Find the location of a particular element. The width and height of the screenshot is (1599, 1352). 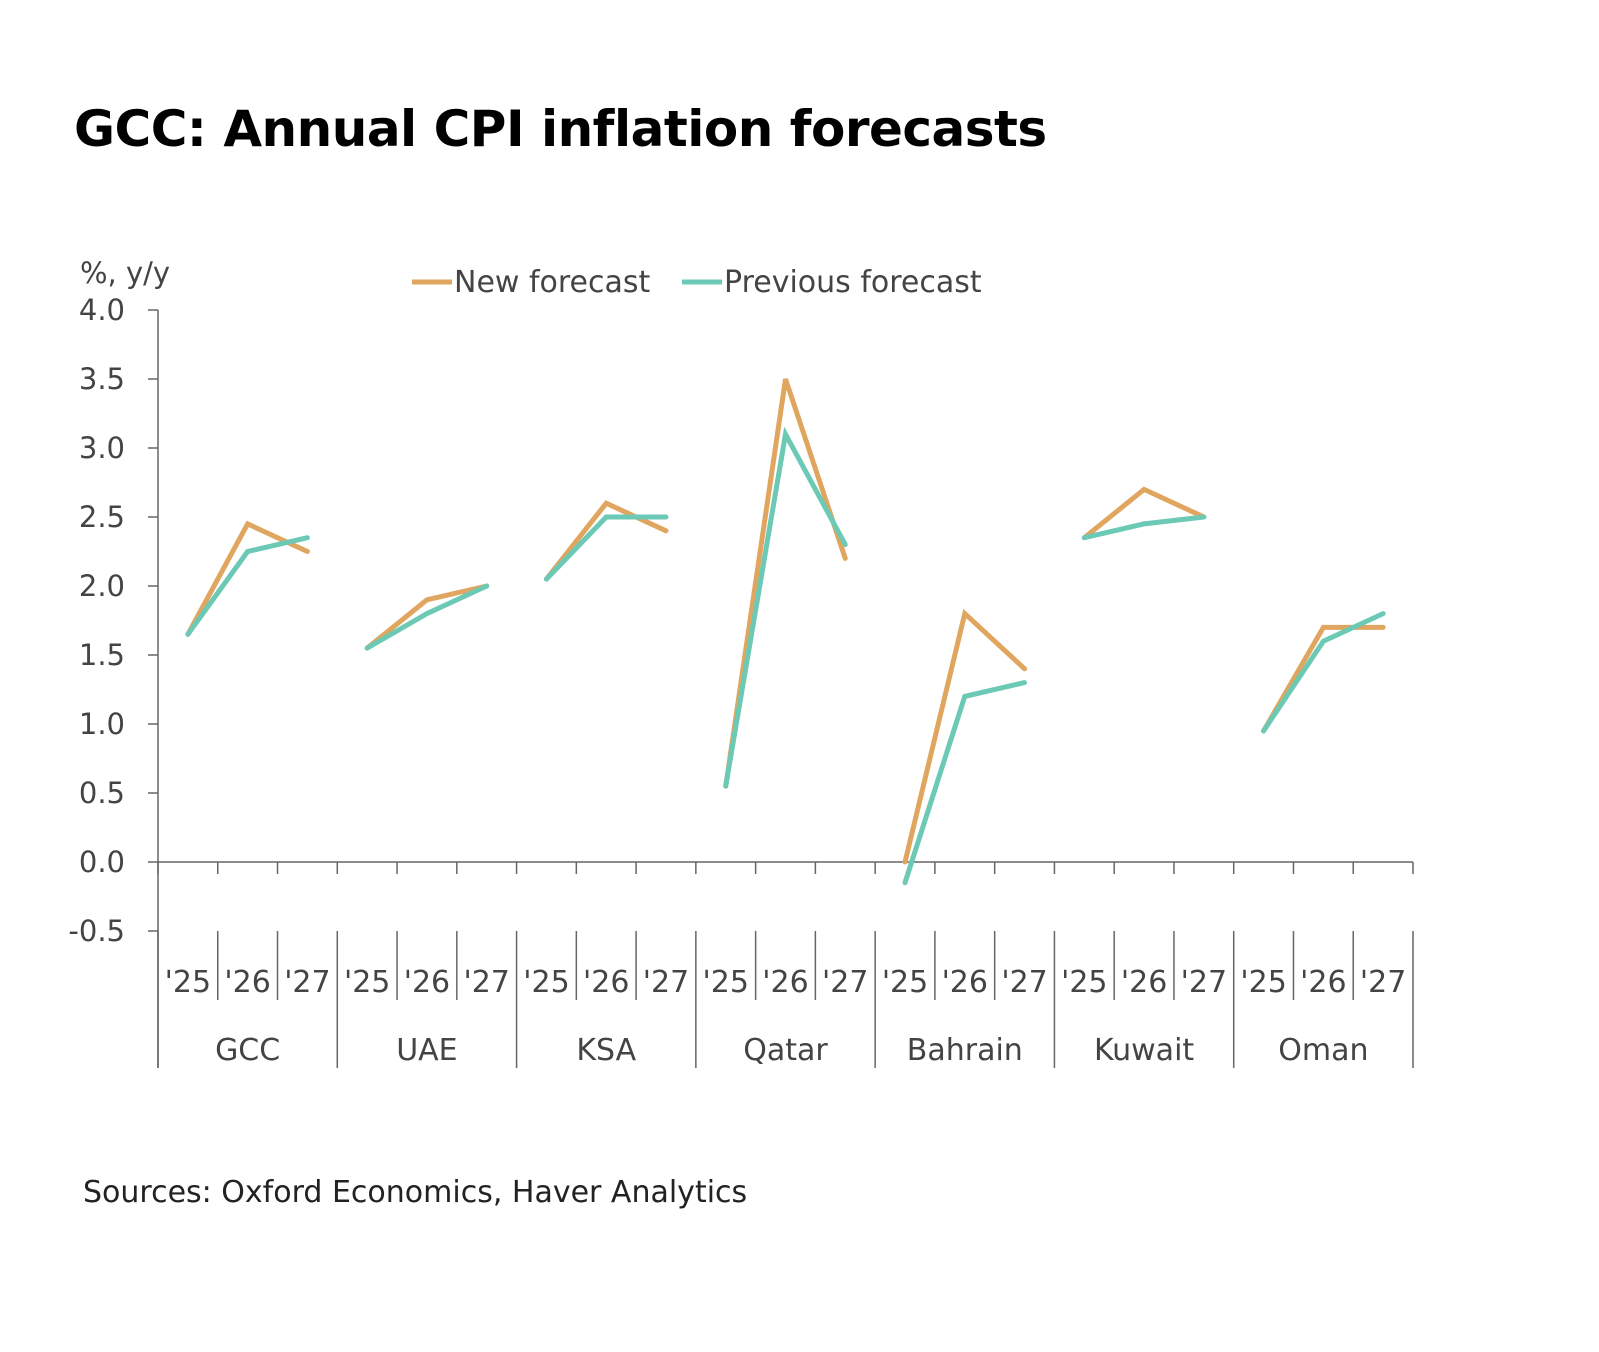

series-line-previous-qatar is located at coordinates (785, 607).